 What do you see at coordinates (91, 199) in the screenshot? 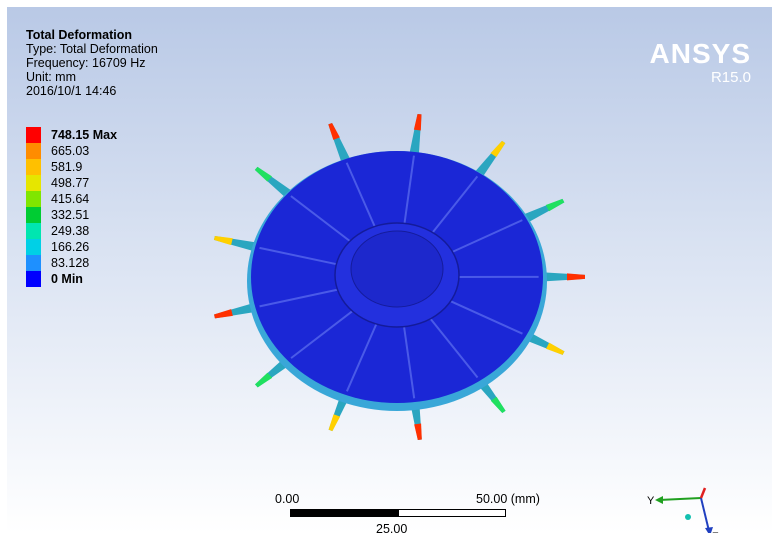
I see `legend-row: 415.64` at bounding box center [91, 199].